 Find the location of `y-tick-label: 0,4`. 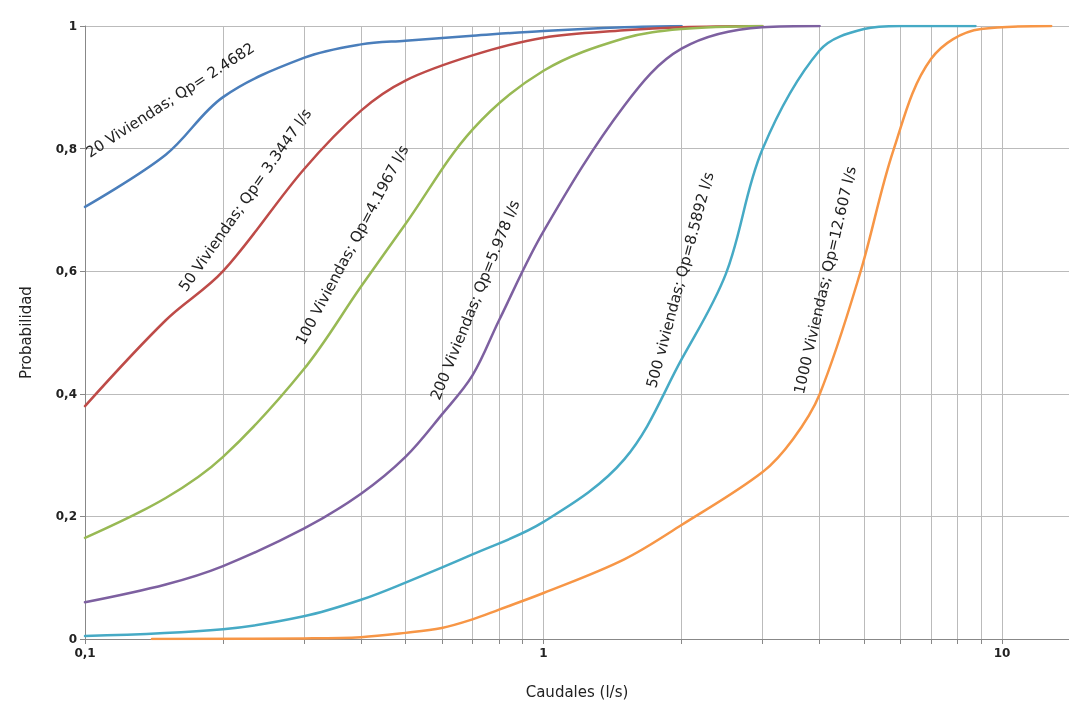

y-tick-label: 0,4 is located at coordinates (66, 393).